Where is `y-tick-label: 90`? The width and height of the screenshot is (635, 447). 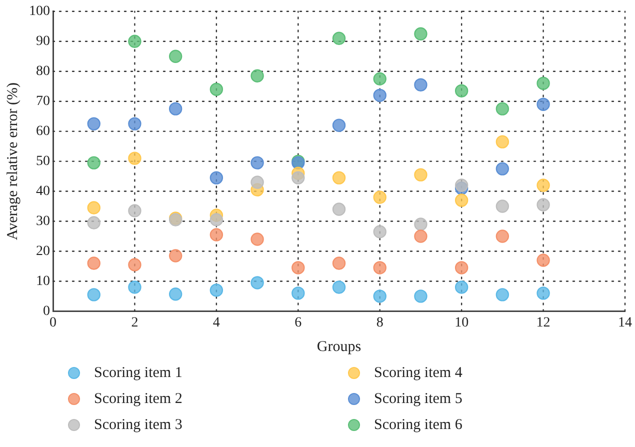
y-tick-label: 90 is located at coordinates (43, 42).